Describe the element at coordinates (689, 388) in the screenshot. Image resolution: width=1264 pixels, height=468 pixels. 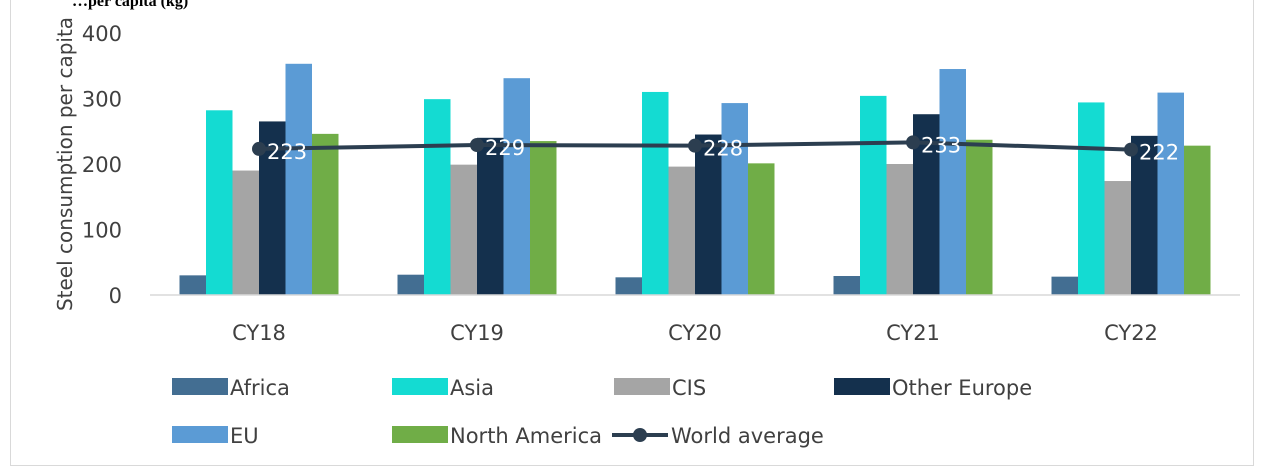
I see `legend-label-cis: CIS` at that location.